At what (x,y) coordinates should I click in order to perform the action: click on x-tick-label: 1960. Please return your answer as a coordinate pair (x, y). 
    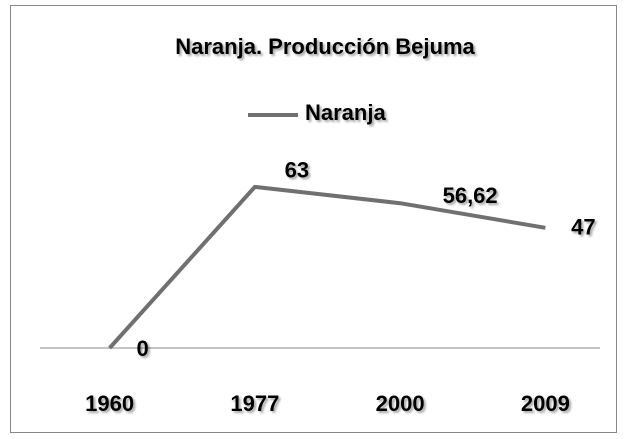
    Looking at the image, I should click on (109, 403).